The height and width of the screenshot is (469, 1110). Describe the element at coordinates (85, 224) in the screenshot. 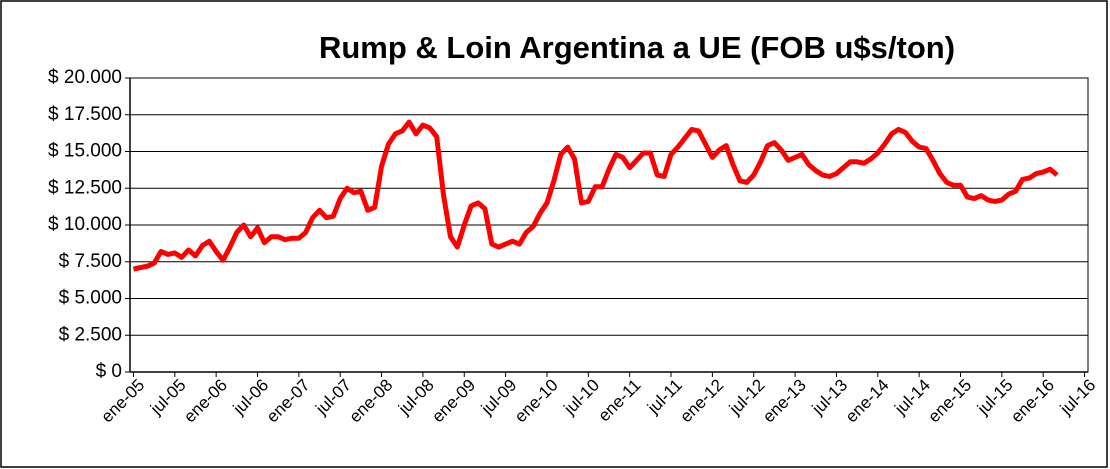

I see `y-tick-label: $ 10.000` at that location.